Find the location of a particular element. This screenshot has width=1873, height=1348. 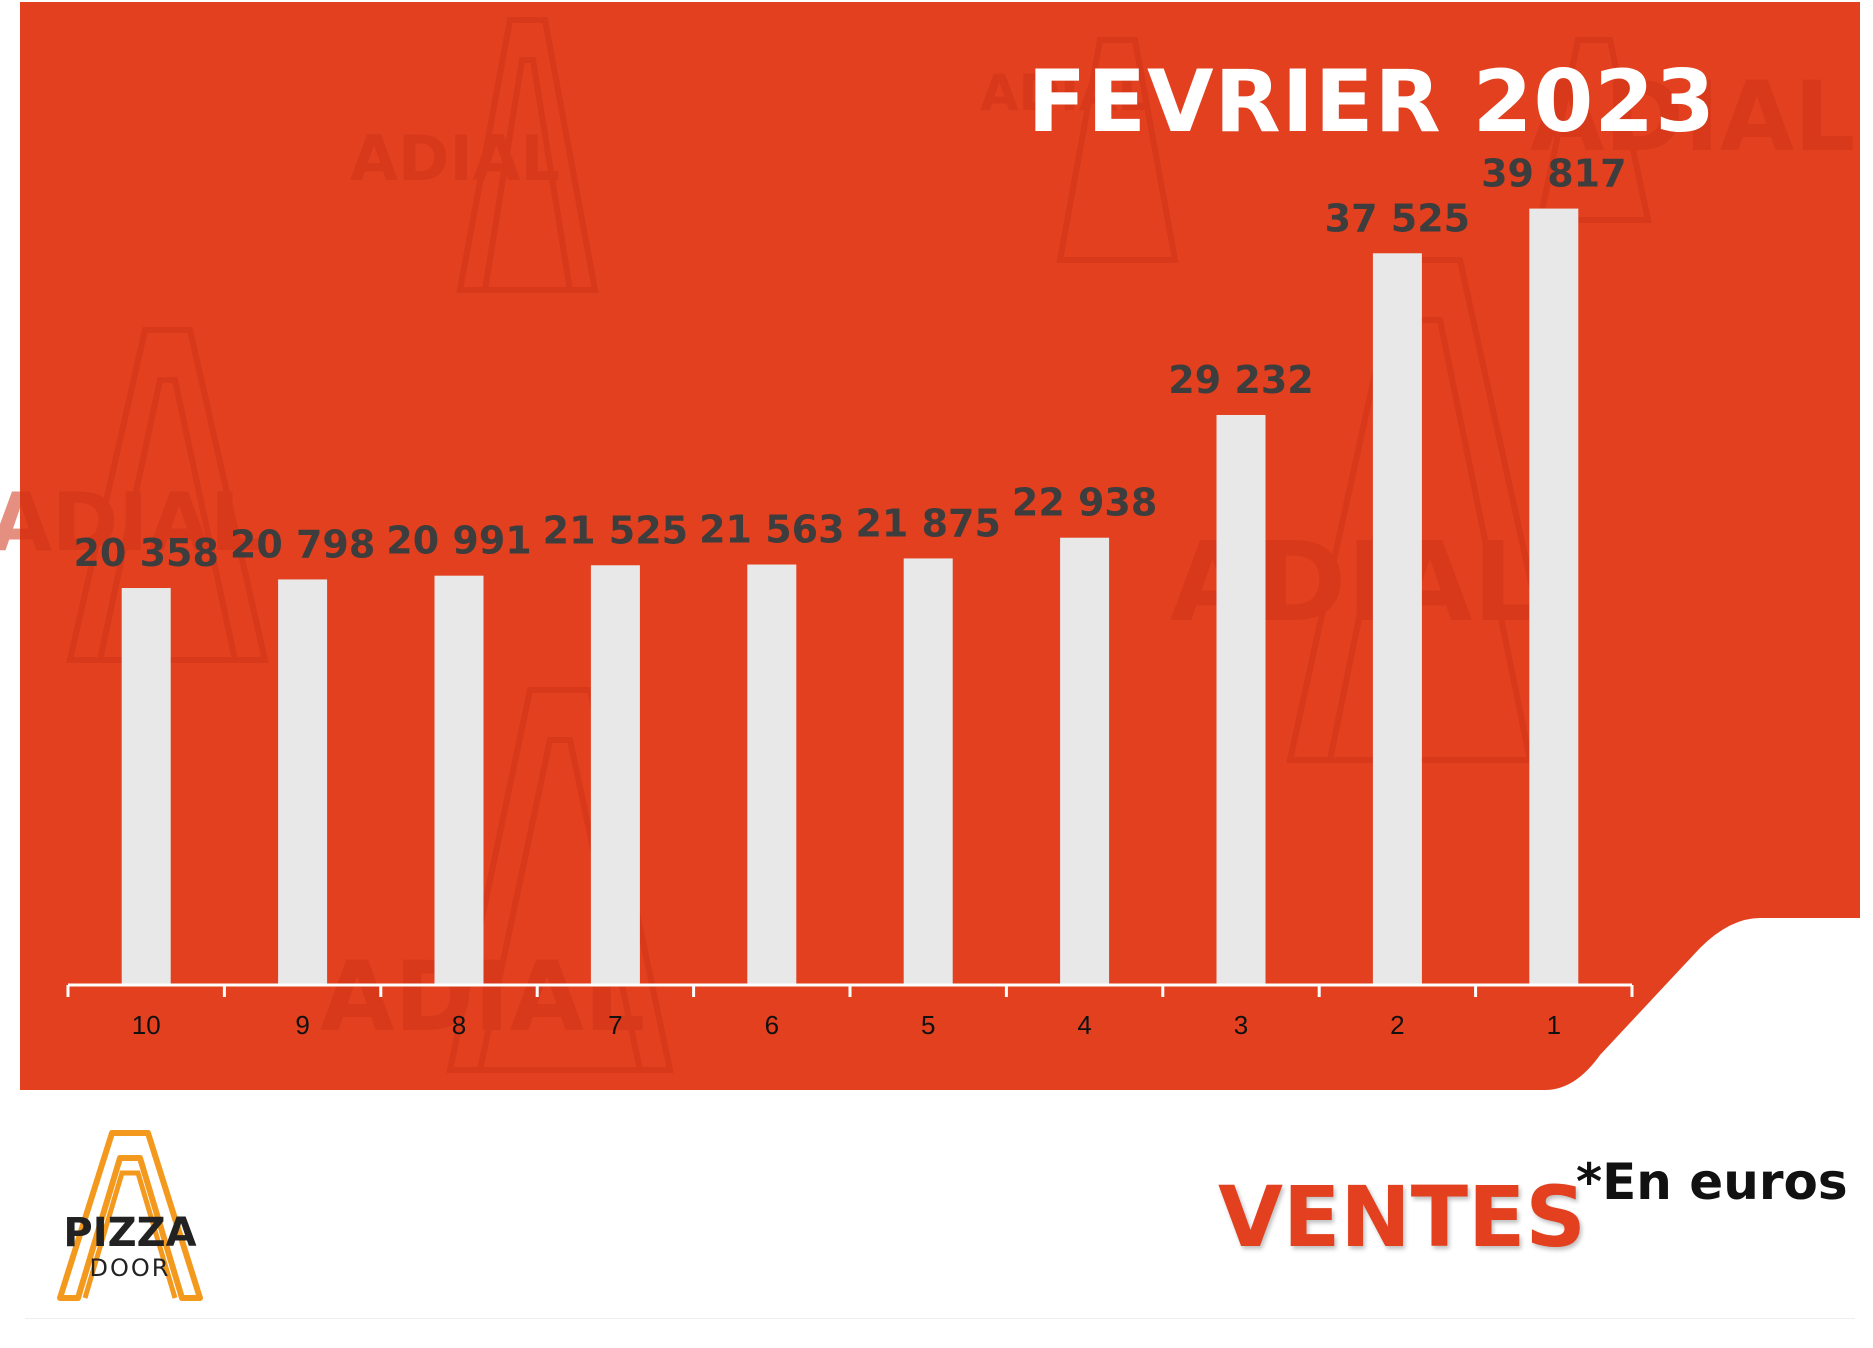

bar-value-label: 22 938 is located at coordinates (1084, 503).